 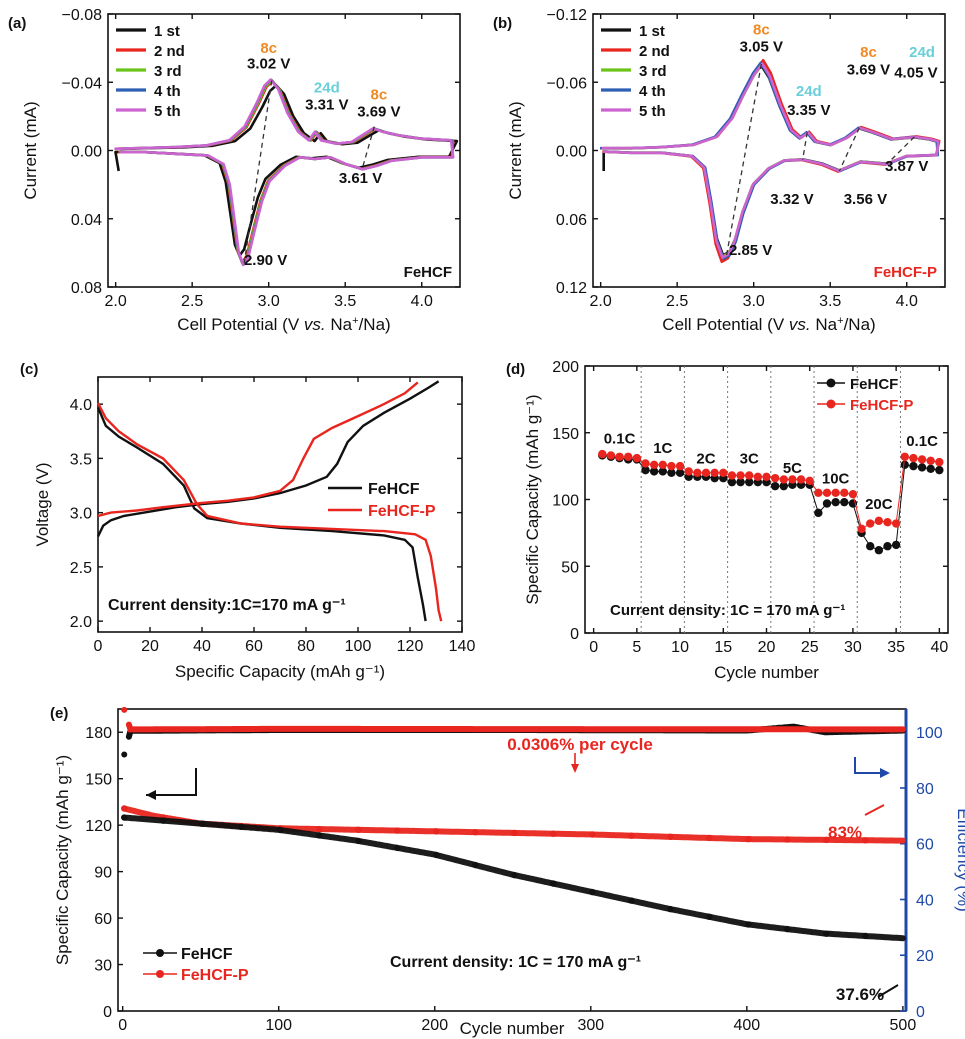 I want to click on y-tick-label: 0.08, so click(x=86, y=288).